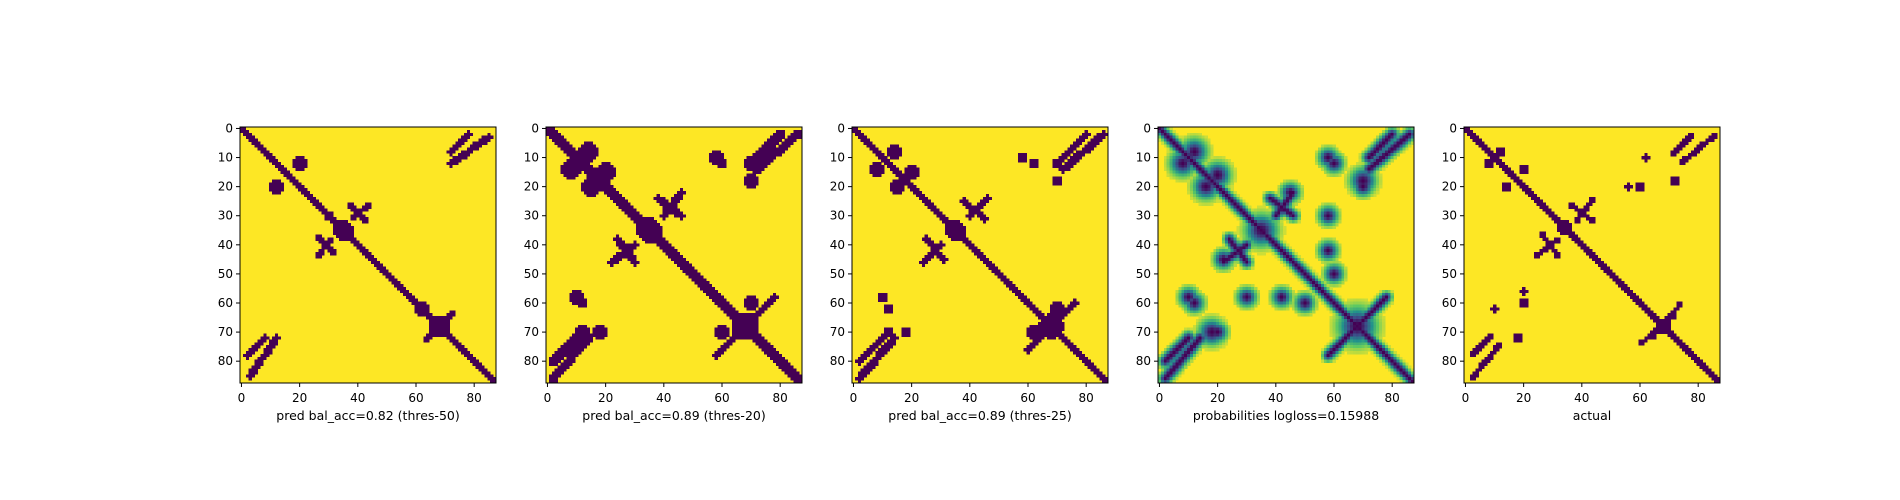 The image size is (1900, 500). What do you see at coordinates (415, 398) in the screenshot?
I see `x-tick-label: 60` at bounding box center [415, 398].